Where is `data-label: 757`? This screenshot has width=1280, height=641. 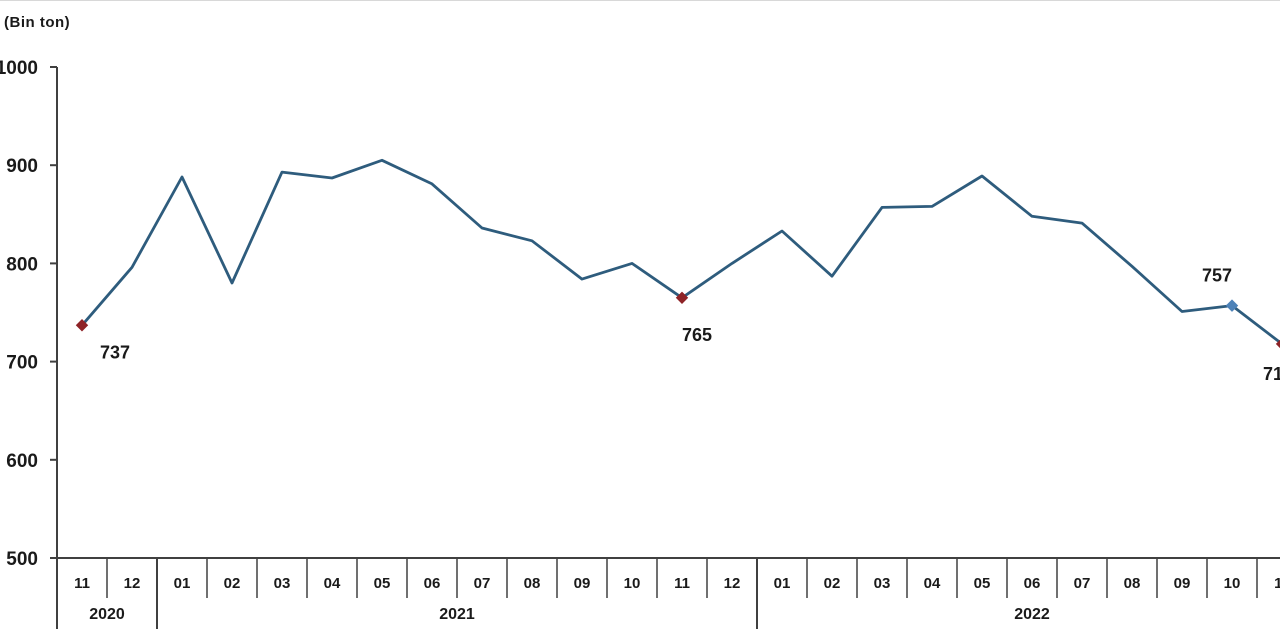 data-label: 757 is located at coordinates (1217, 276).